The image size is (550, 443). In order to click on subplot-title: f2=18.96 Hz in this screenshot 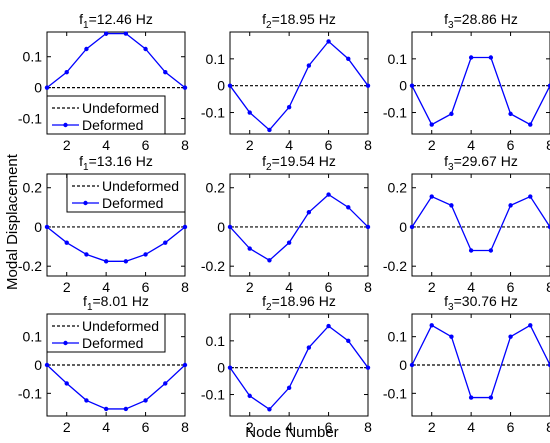, I will do `click(299, 303)`.